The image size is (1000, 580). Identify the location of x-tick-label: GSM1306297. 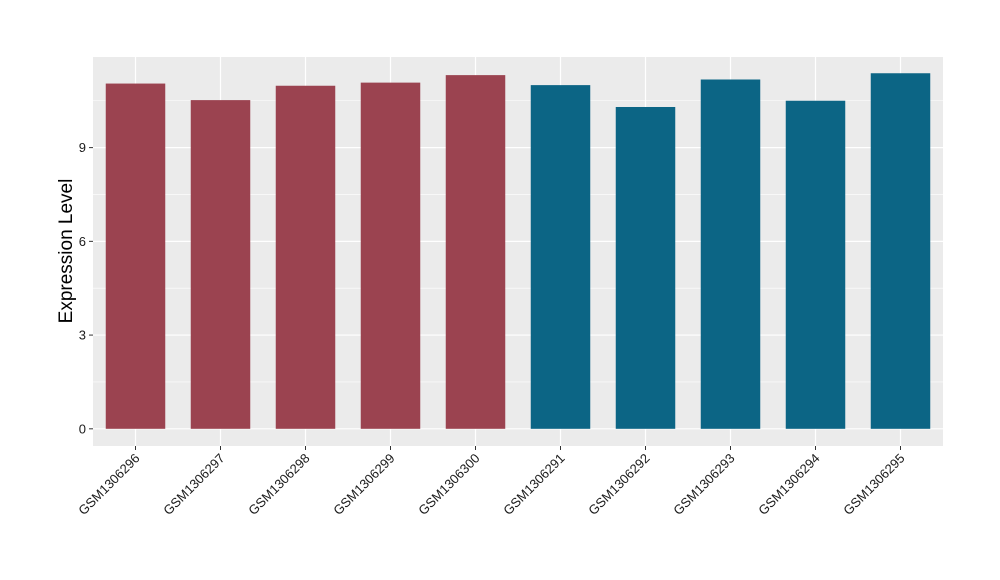
(193, 484).